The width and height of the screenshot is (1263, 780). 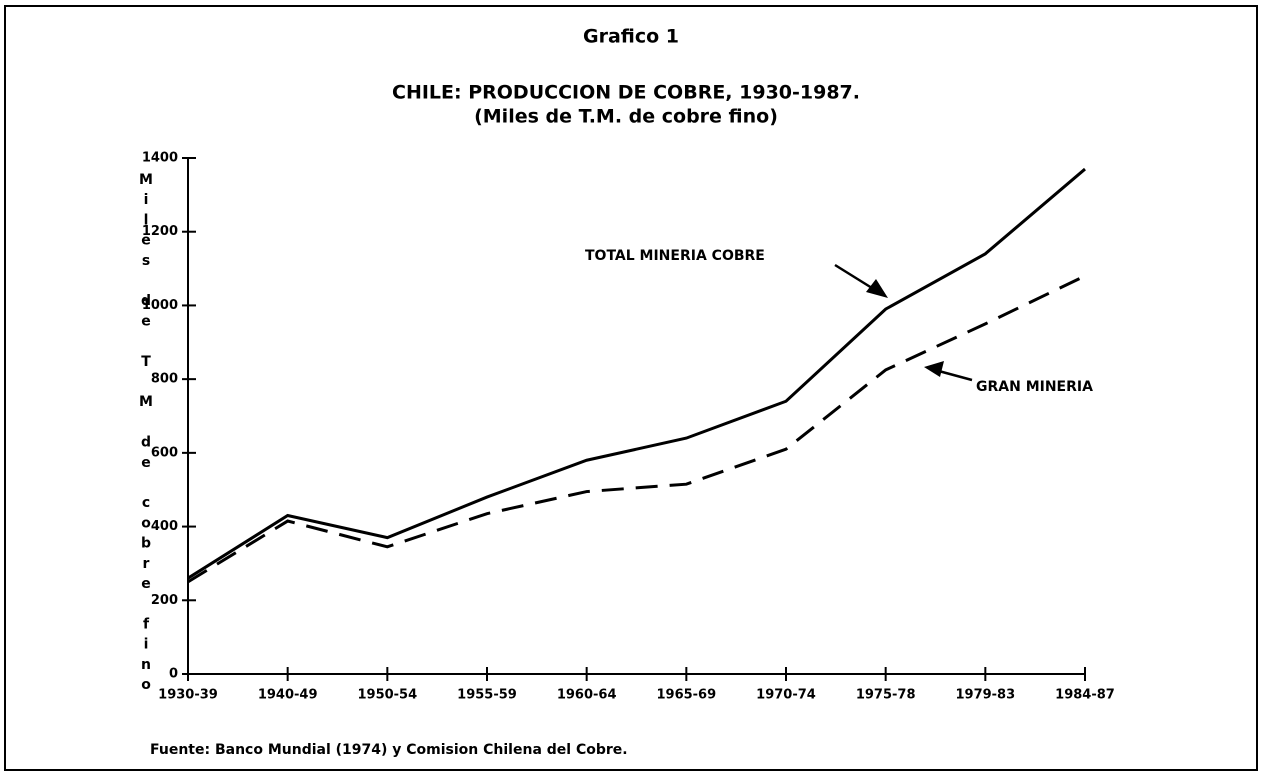 What do you see at coordinates (985, 695) in the screenshot?
I see `x-tick-label: 1979-83` at bounding box center [985, 695].